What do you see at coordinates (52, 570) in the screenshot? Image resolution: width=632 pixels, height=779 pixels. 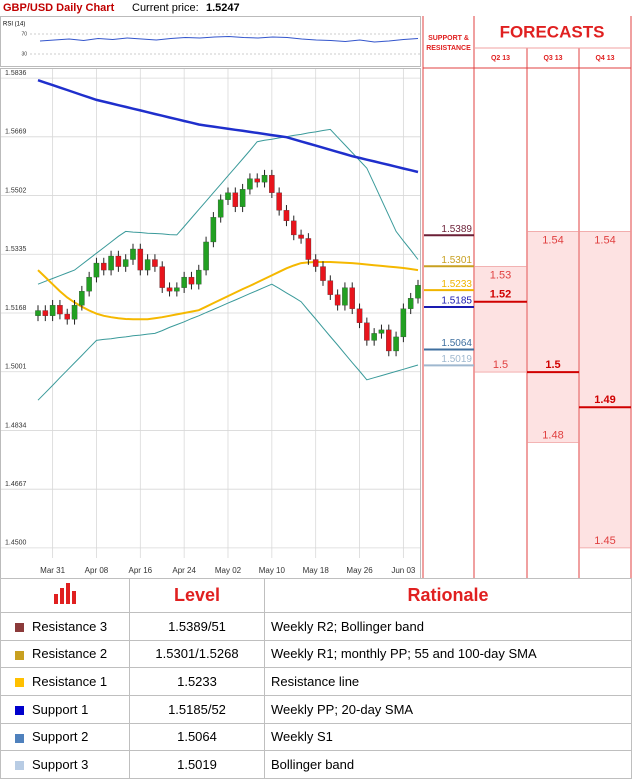 I see `x-tick-label: Mar 31` at bounding box center [52, 570].